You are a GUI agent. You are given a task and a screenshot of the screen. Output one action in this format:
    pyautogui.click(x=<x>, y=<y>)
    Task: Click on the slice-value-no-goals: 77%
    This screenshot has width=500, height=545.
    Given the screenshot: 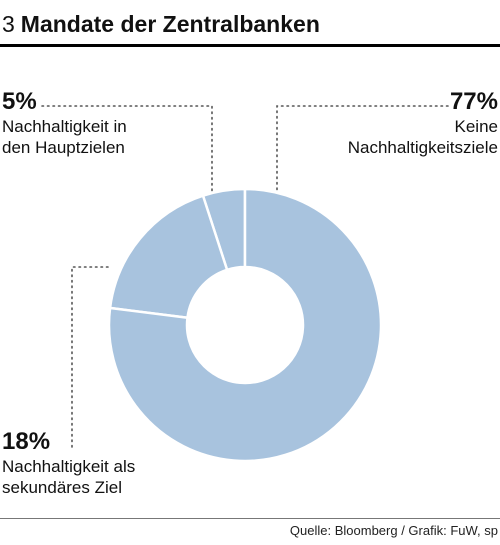 What is the action you would take?
    pyautogui.click(x=473, y=101)
    